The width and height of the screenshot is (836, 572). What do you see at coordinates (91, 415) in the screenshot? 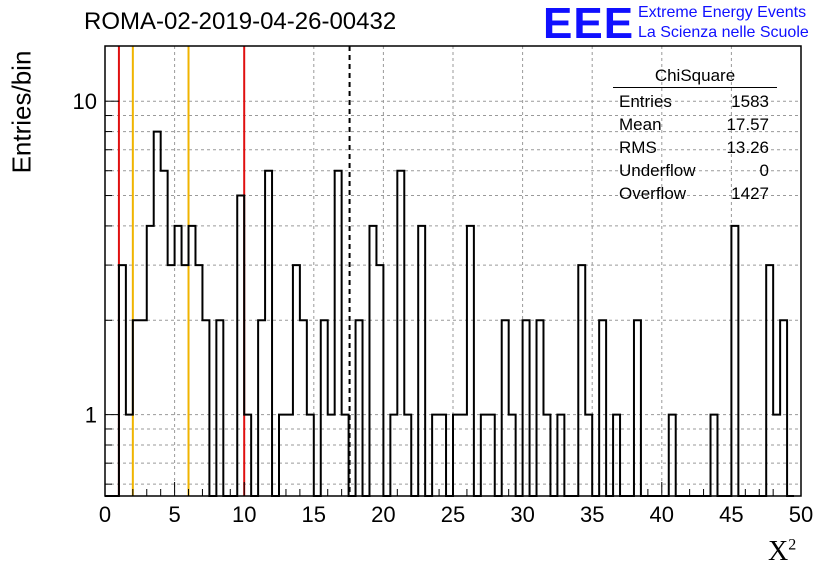
I see `y-tick-label: 1` at bounding box center [91, 415].